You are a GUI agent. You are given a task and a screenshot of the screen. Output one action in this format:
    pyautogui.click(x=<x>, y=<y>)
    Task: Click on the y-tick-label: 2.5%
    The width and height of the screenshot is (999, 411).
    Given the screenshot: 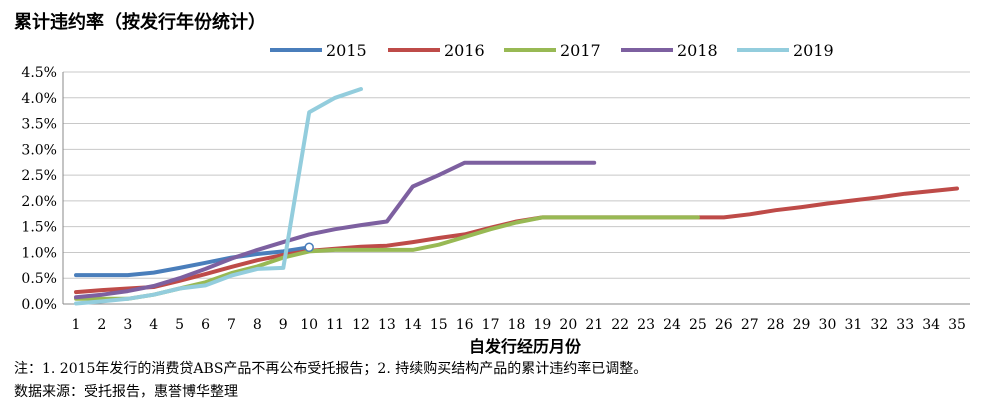 What is the action you would take?
    pyautogui.click(x=39, y=176)
    